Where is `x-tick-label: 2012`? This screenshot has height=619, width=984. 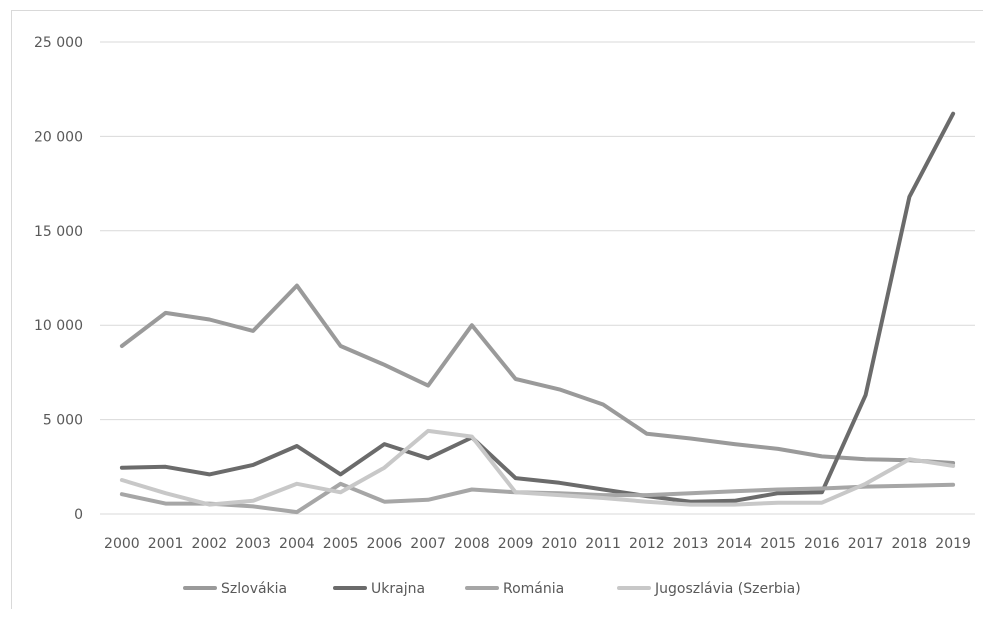
x-tick-label: 2012 is located at coordinates (647, 544).